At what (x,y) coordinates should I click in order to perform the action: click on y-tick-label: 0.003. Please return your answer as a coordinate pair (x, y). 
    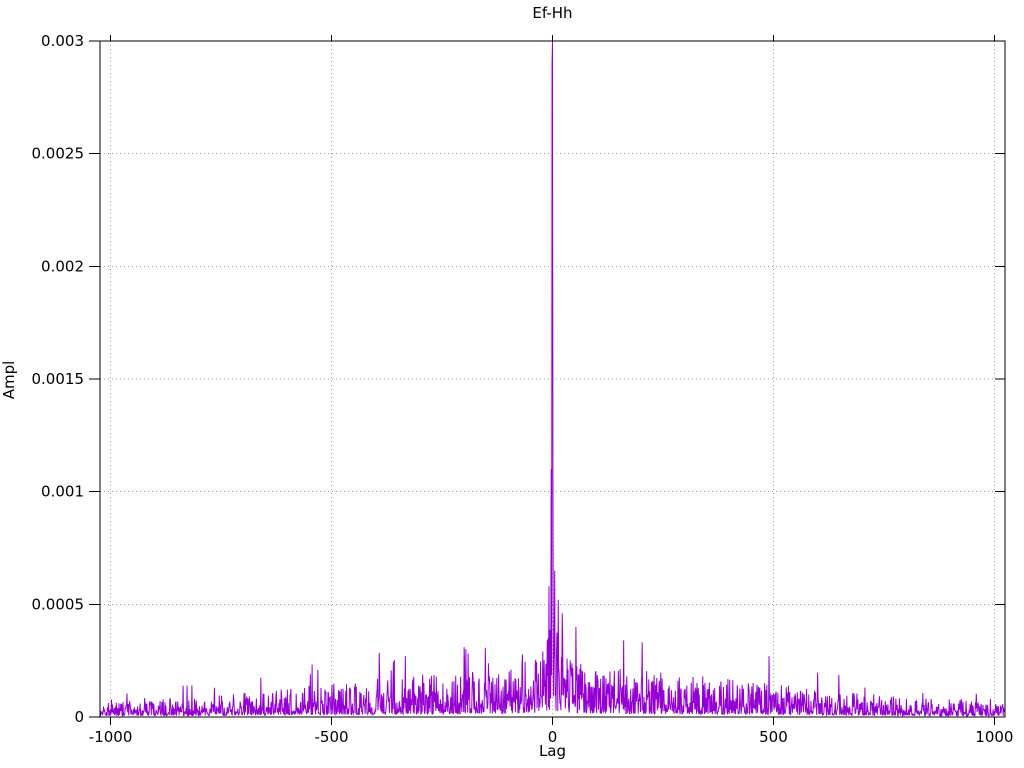
    Looking at the image, I should click on (62, 41).